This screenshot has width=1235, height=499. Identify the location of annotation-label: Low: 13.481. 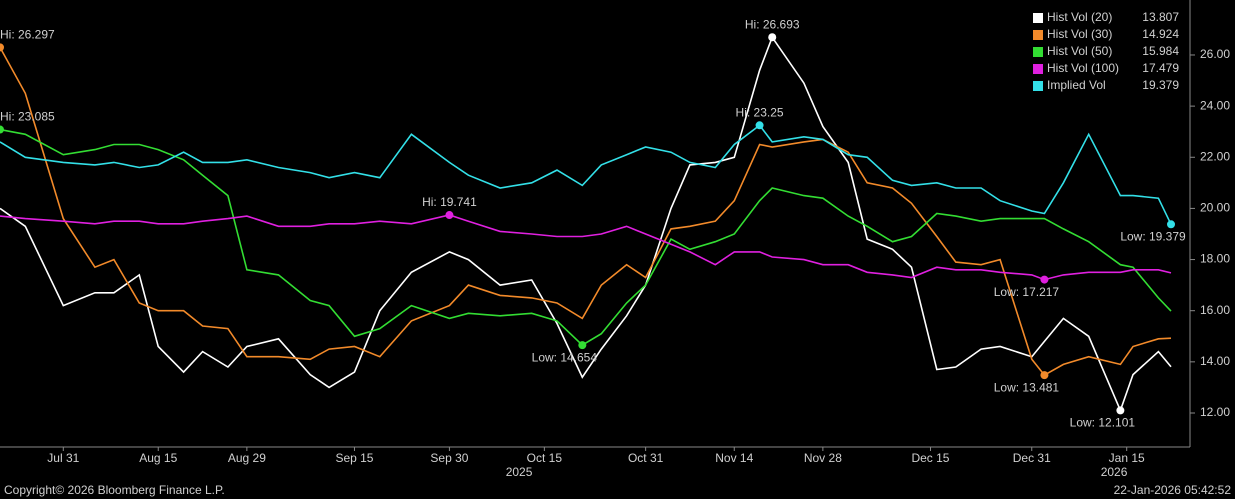
(1027, 387).